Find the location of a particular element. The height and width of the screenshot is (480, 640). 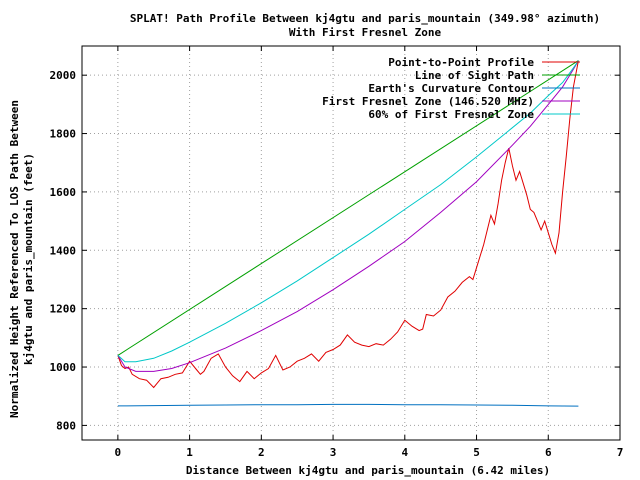

chart-subtitle: With First Fresnel Zone is located at coordinates (365, 32).